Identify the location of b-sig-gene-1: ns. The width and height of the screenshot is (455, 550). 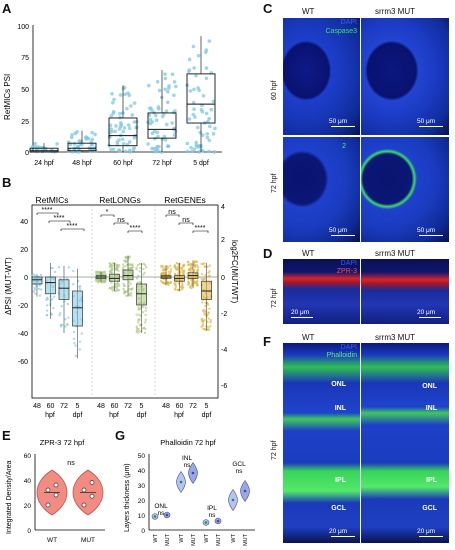
(186, 220).